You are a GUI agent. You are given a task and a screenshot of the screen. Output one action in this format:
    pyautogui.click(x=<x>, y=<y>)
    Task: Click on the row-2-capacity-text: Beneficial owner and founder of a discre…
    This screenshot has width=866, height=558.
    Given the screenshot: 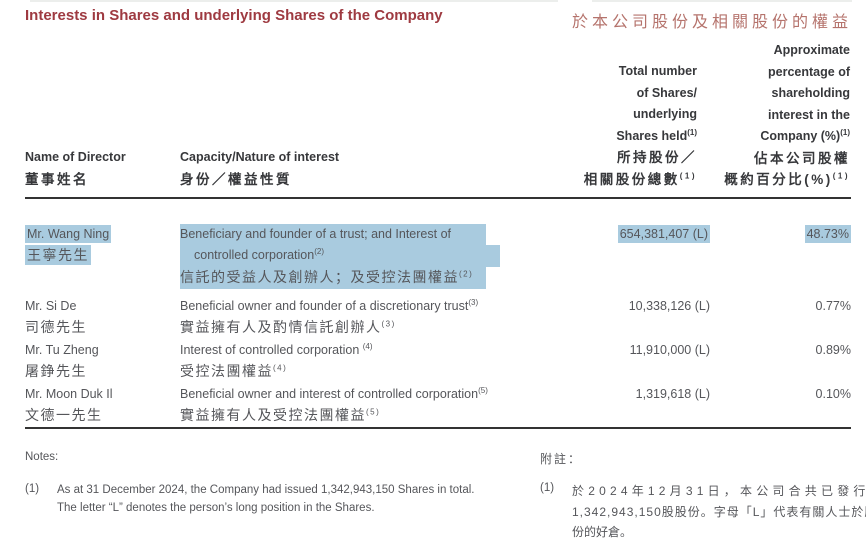 What is the action you would take?
    pyautogui.click(x=324, y=306)
    